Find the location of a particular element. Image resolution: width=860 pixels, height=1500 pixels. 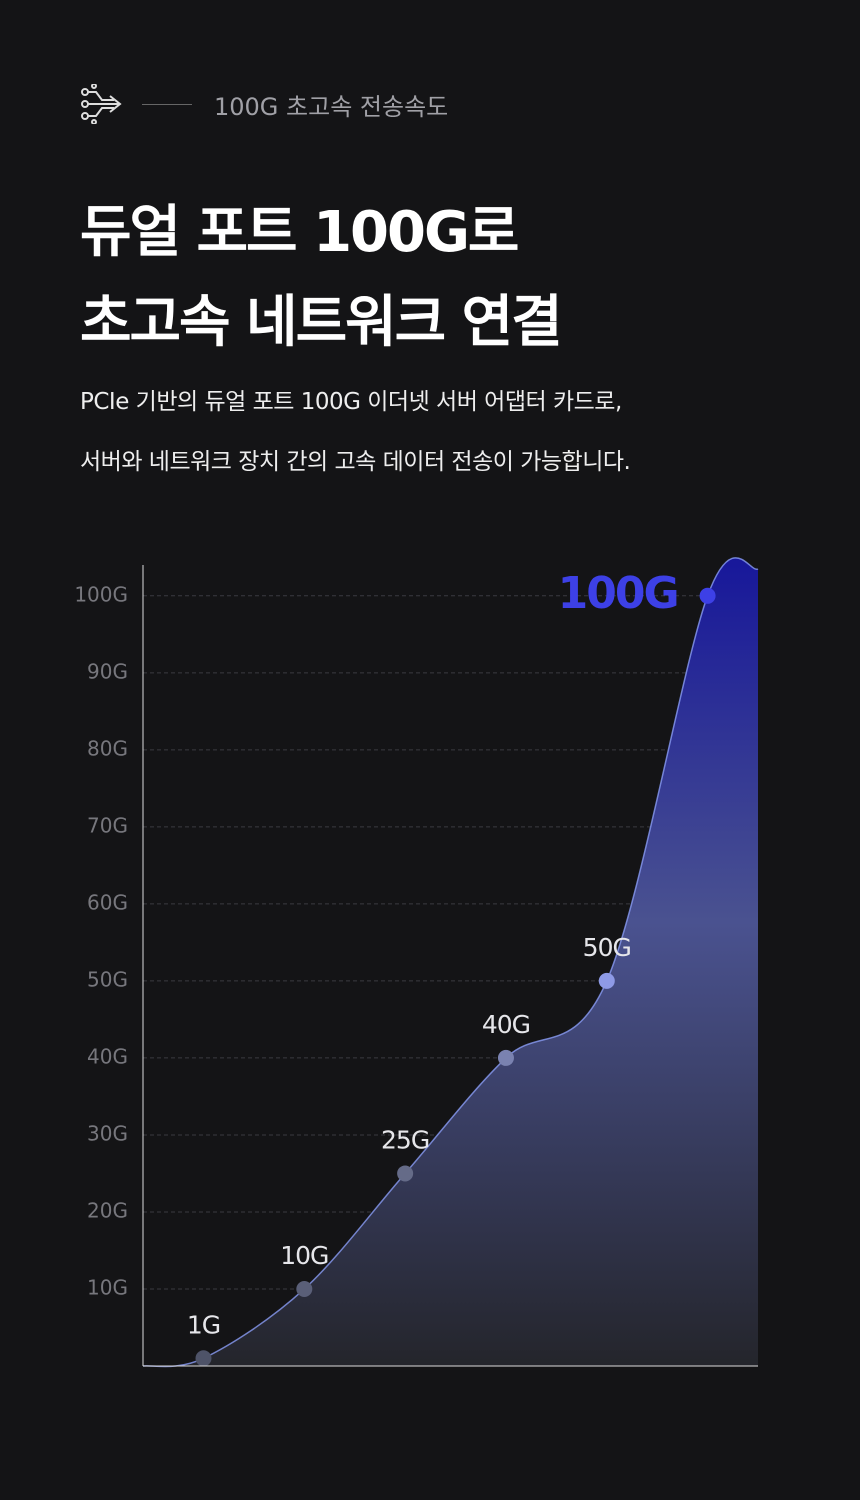

y-tick-label: 10G is located at coordinates (107, 1287).